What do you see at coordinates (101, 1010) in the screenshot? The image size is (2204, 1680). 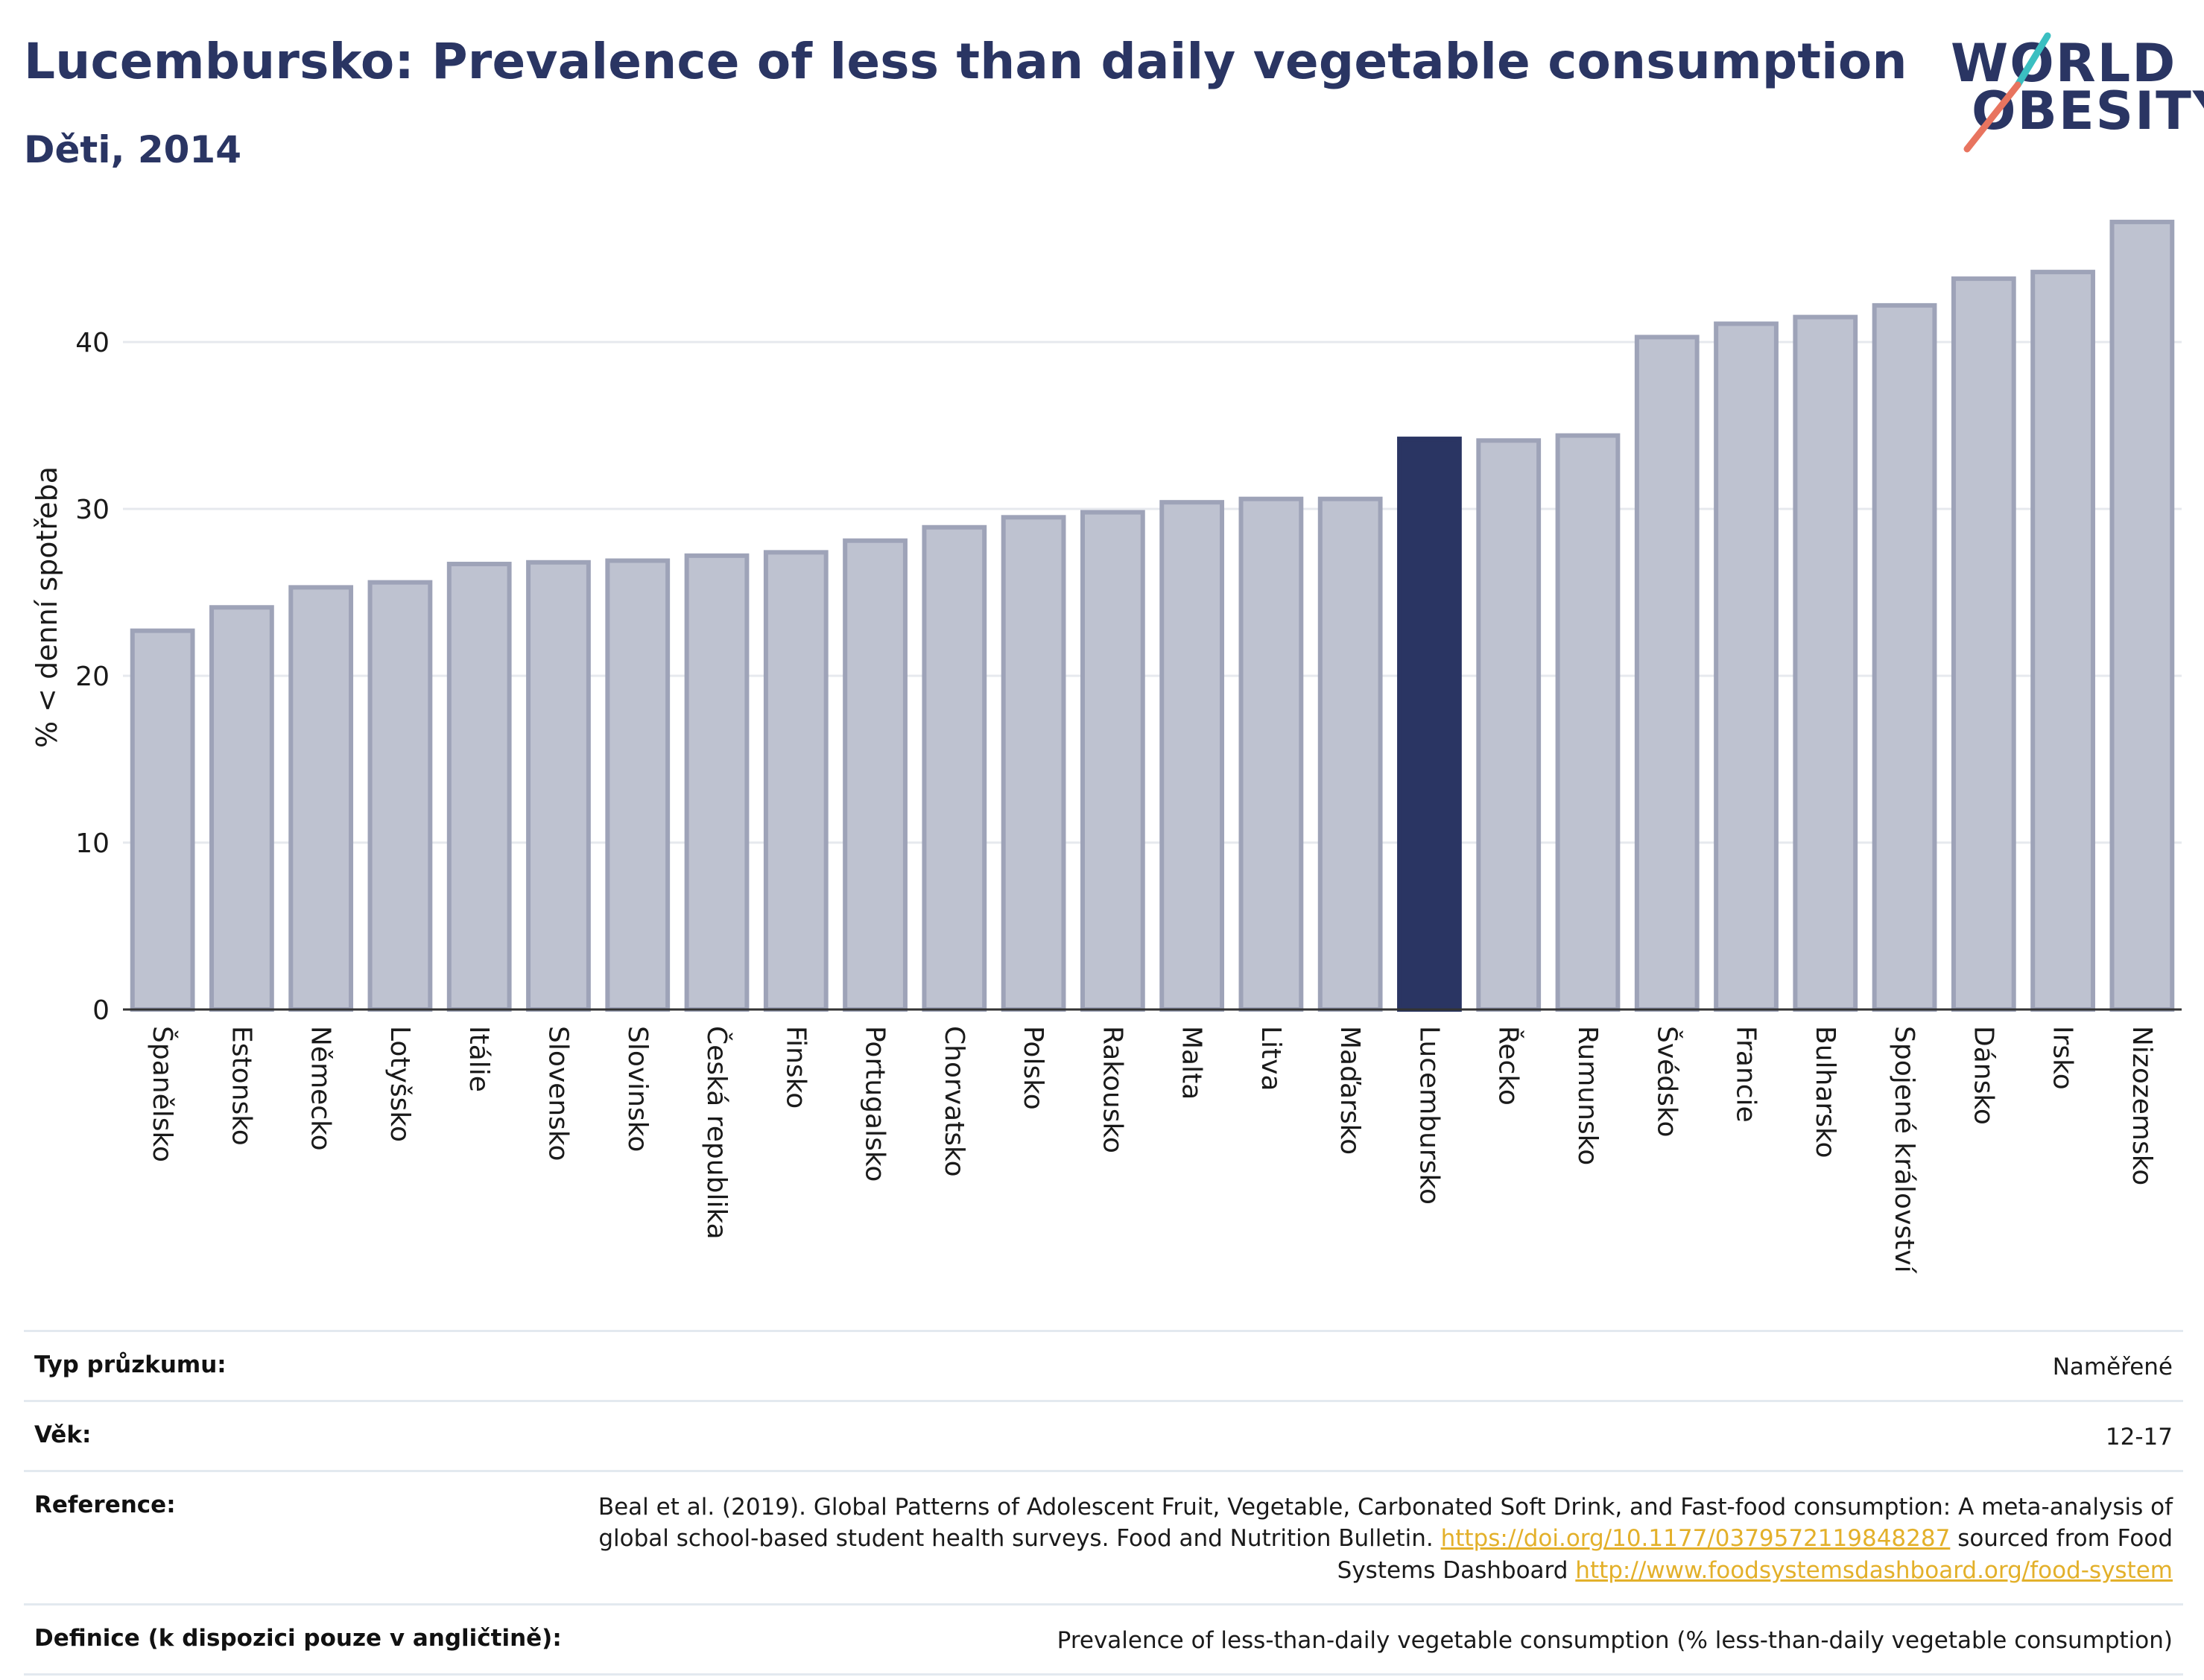 I see `y-tick-label: 0` at bounding box center [101, 1010].